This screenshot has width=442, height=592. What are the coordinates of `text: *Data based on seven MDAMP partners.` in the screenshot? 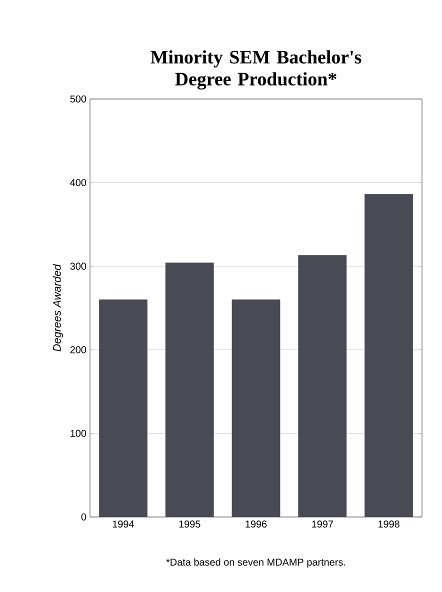 It's located at (256, 563).